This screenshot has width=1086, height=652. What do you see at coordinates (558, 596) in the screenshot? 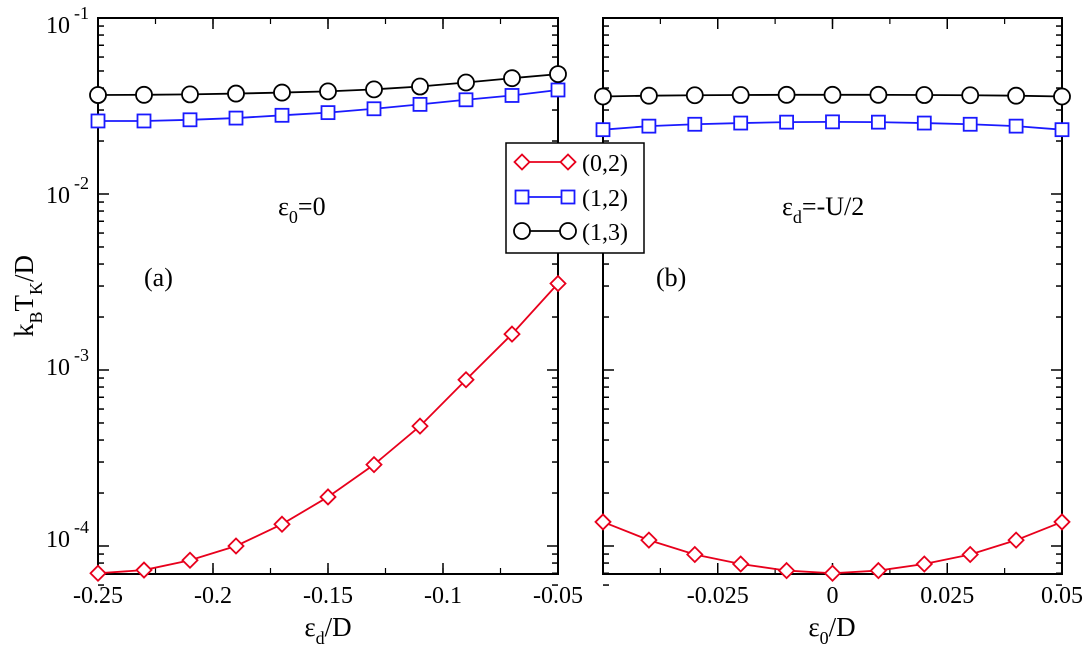
I see `x-tick-label: -0.05` at bounding box center [558, 596].